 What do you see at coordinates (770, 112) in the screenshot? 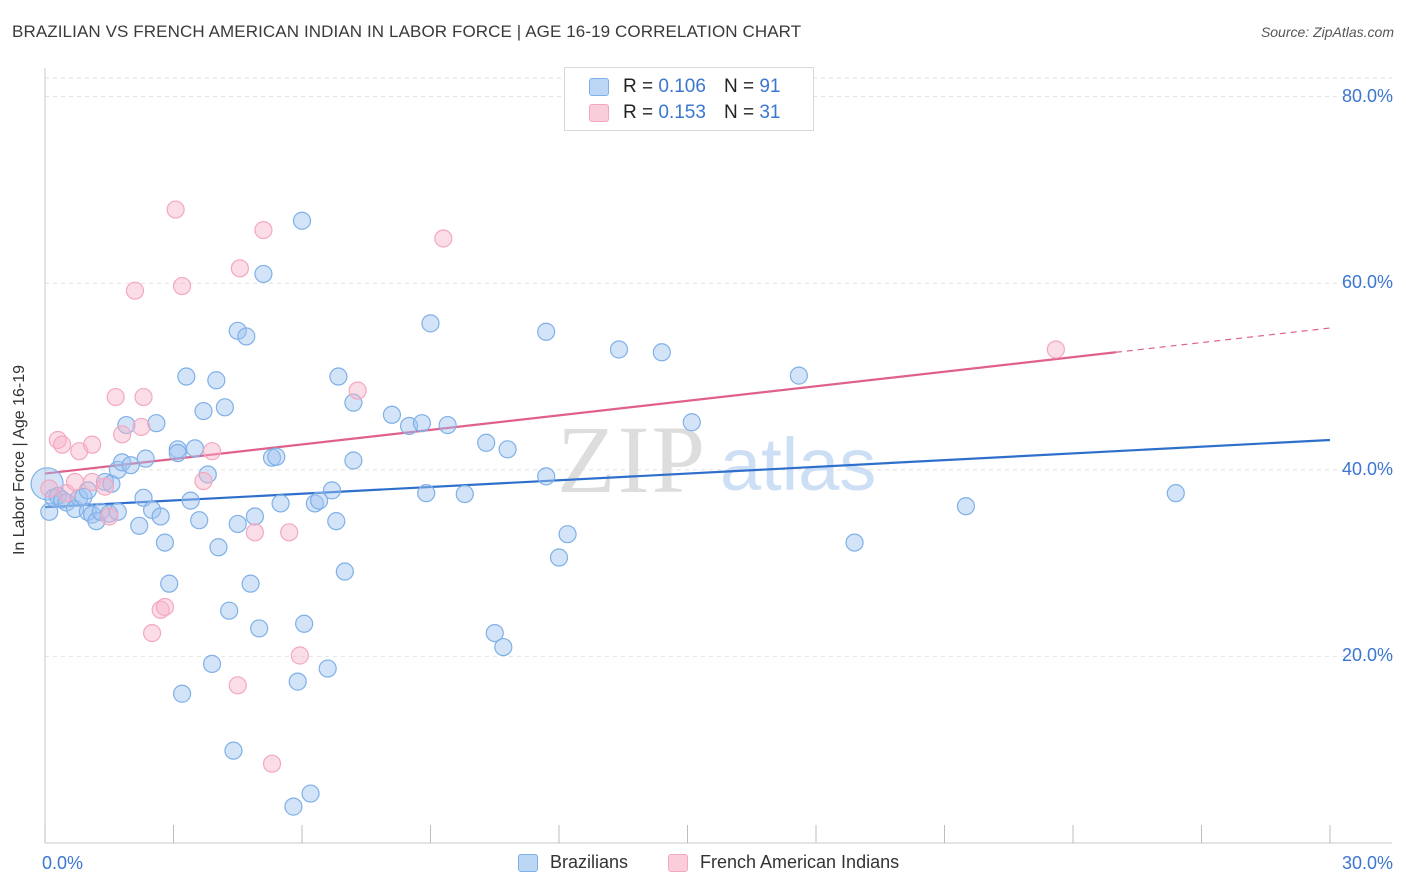
I see `n-value-french-american-indians: 31` at bounding box center [770, 112].